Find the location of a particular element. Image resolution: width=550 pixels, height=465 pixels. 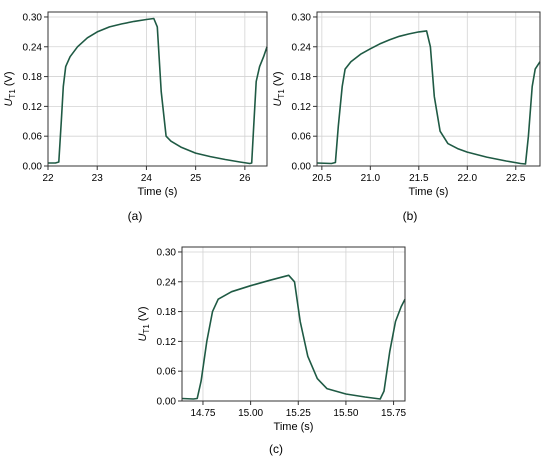

x-tick-label: 14.75 is located at coordinates (202, 413).